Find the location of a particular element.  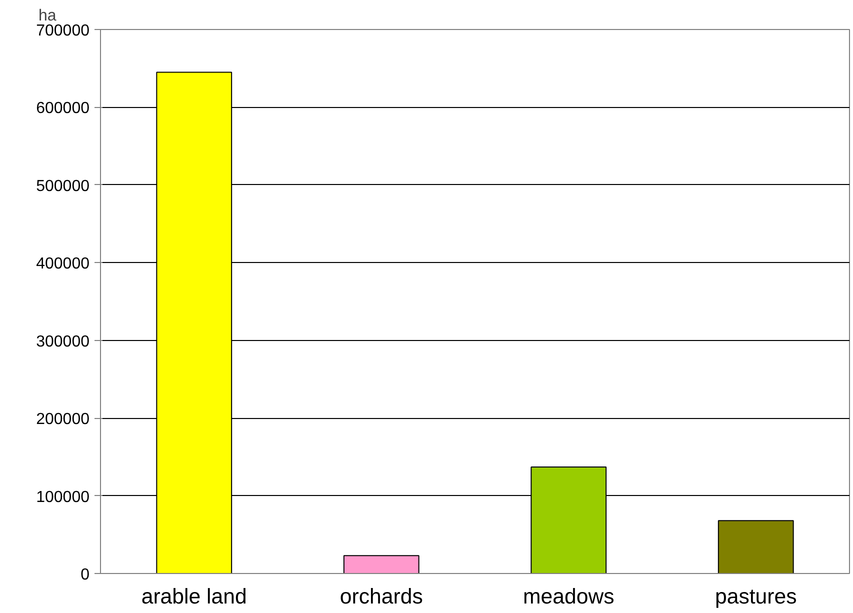

y-axis-title: ha is located at coordinates (47, 16).